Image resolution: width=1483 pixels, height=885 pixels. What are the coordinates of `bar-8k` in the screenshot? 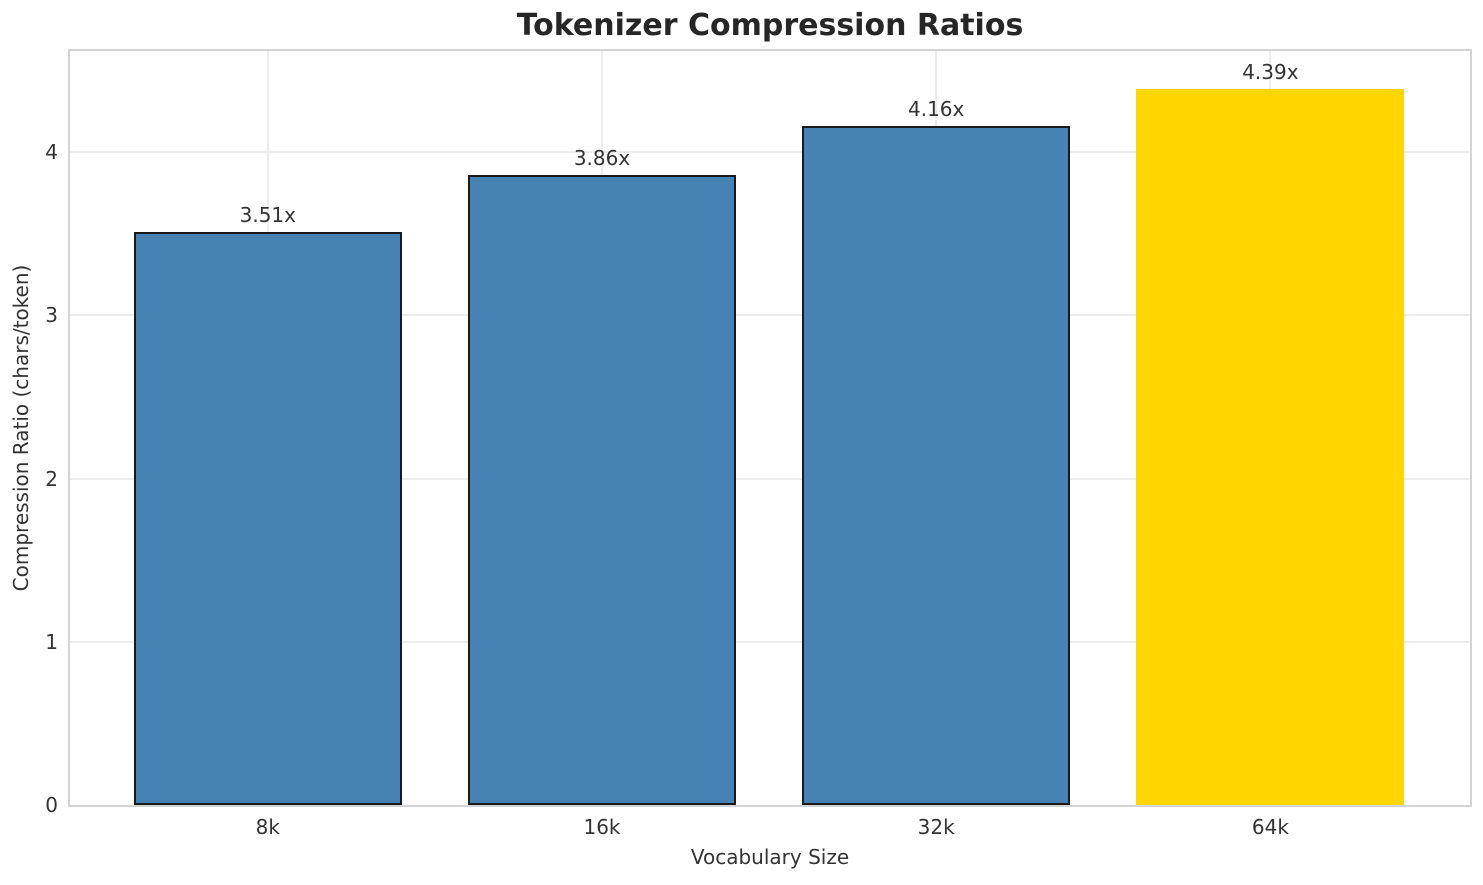 It's located at (267, 518).